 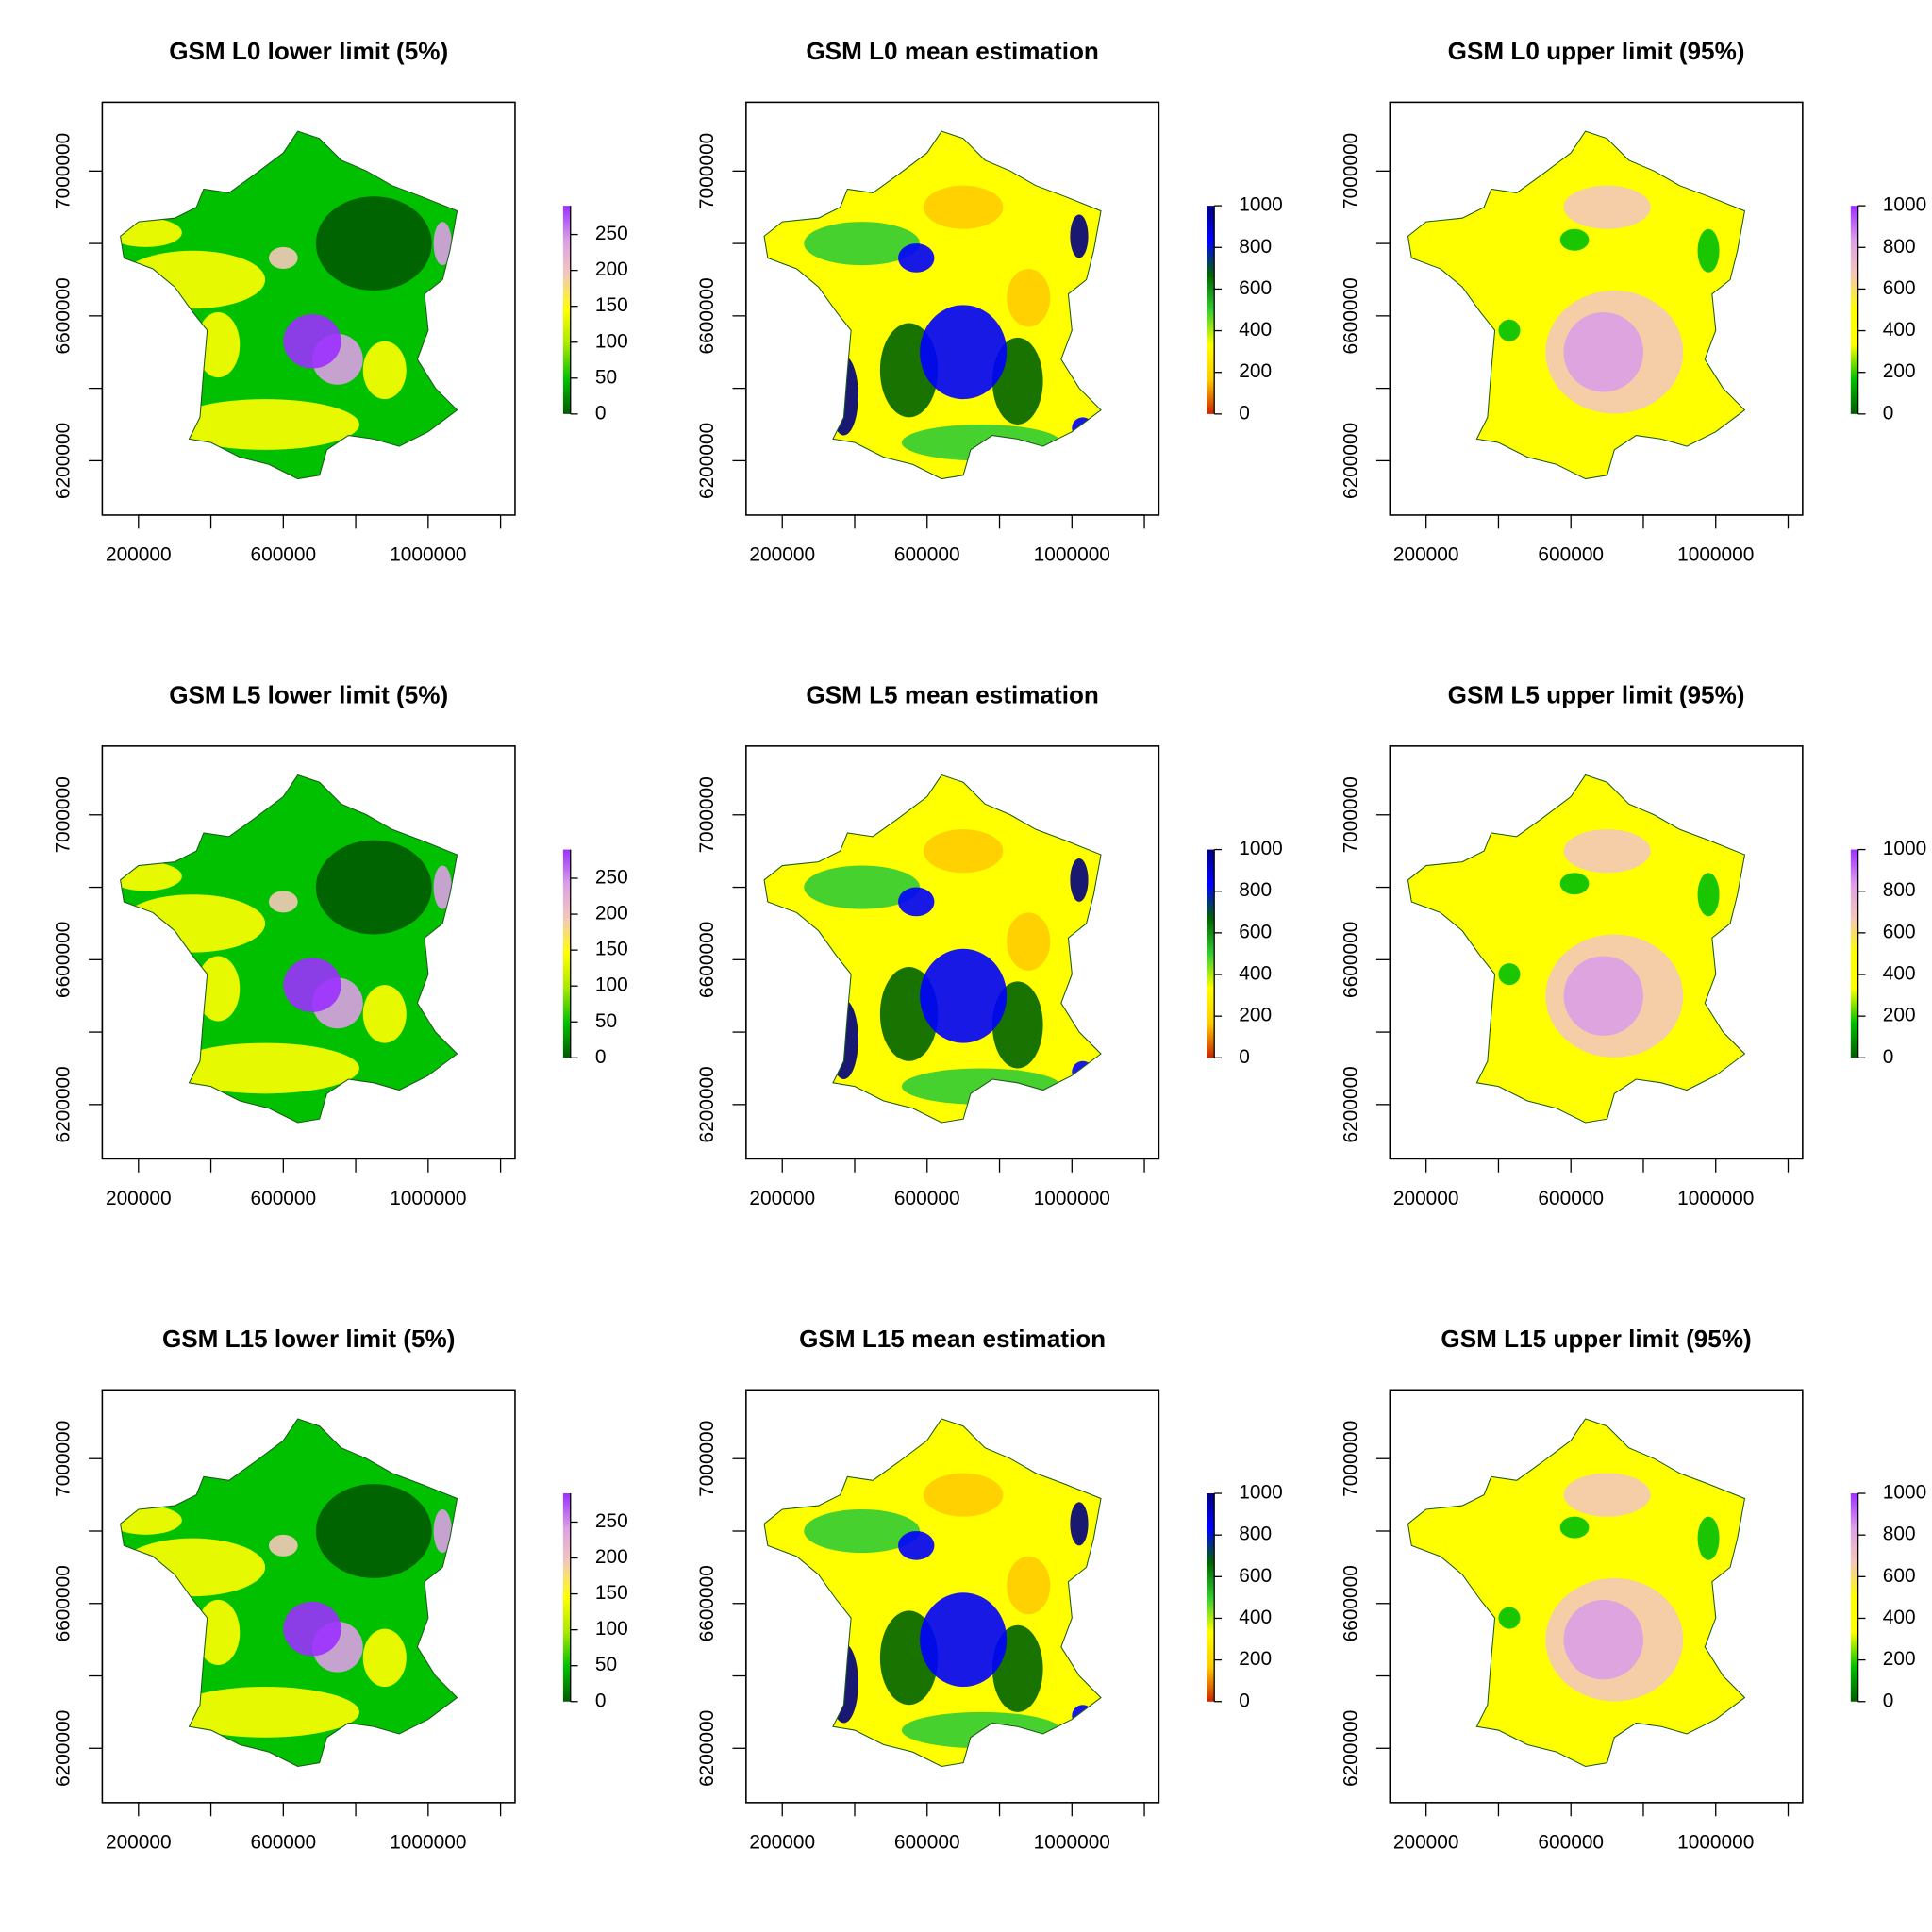 What do you see at coordinates (952, 695) in the screenshot?
I see `panel-title: GSM L5 mean estimation` at bounding box center [952, 695].